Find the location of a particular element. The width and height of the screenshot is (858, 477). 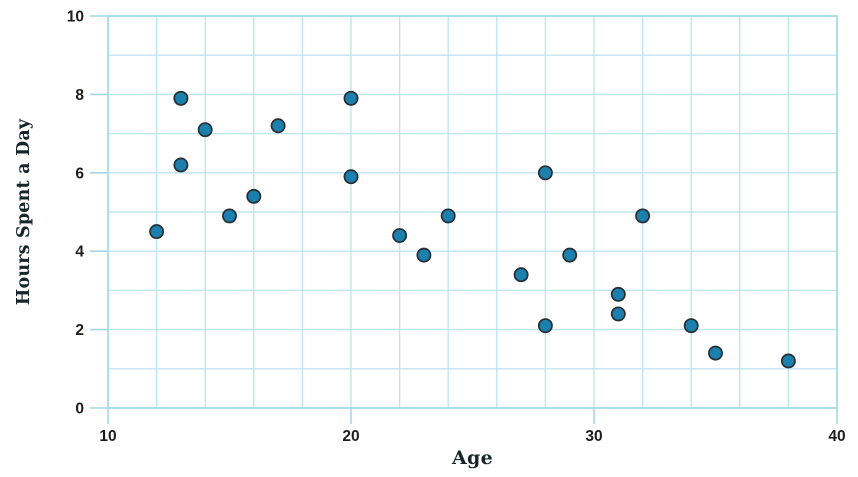

x-tick-label: 30 is located at coordinates (593, 436).